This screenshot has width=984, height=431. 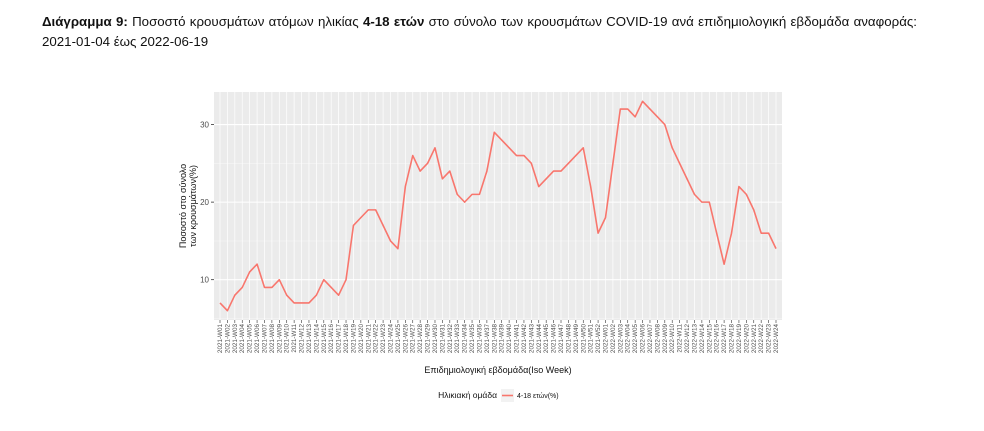 What do you see at coordinates (316, 339) in the screenshot?
I see `x-tick-label: 2021-W14` at bounding box center [316, 339].